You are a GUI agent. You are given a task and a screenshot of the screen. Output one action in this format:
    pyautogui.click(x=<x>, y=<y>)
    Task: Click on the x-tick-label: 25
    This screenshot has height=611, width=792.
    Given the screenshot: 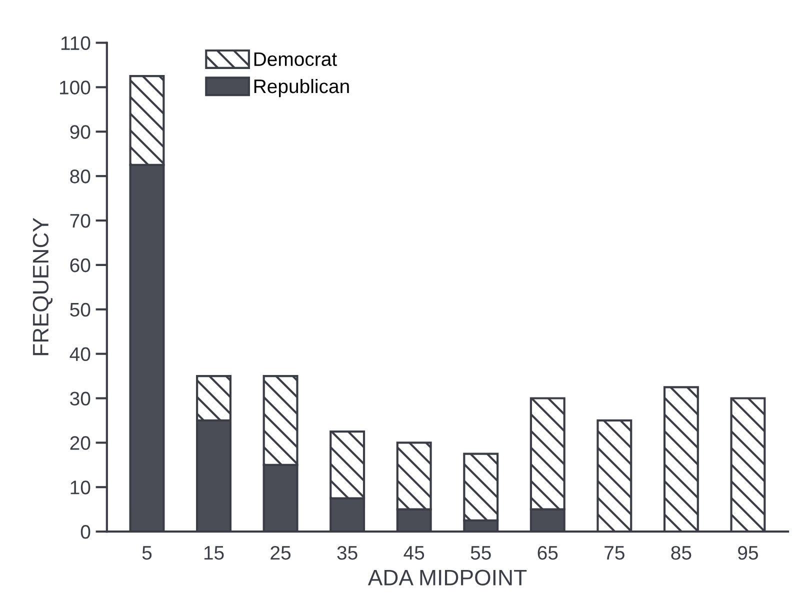 What is the action you would take?
    pyautogui.click(x=280, y=553)
    